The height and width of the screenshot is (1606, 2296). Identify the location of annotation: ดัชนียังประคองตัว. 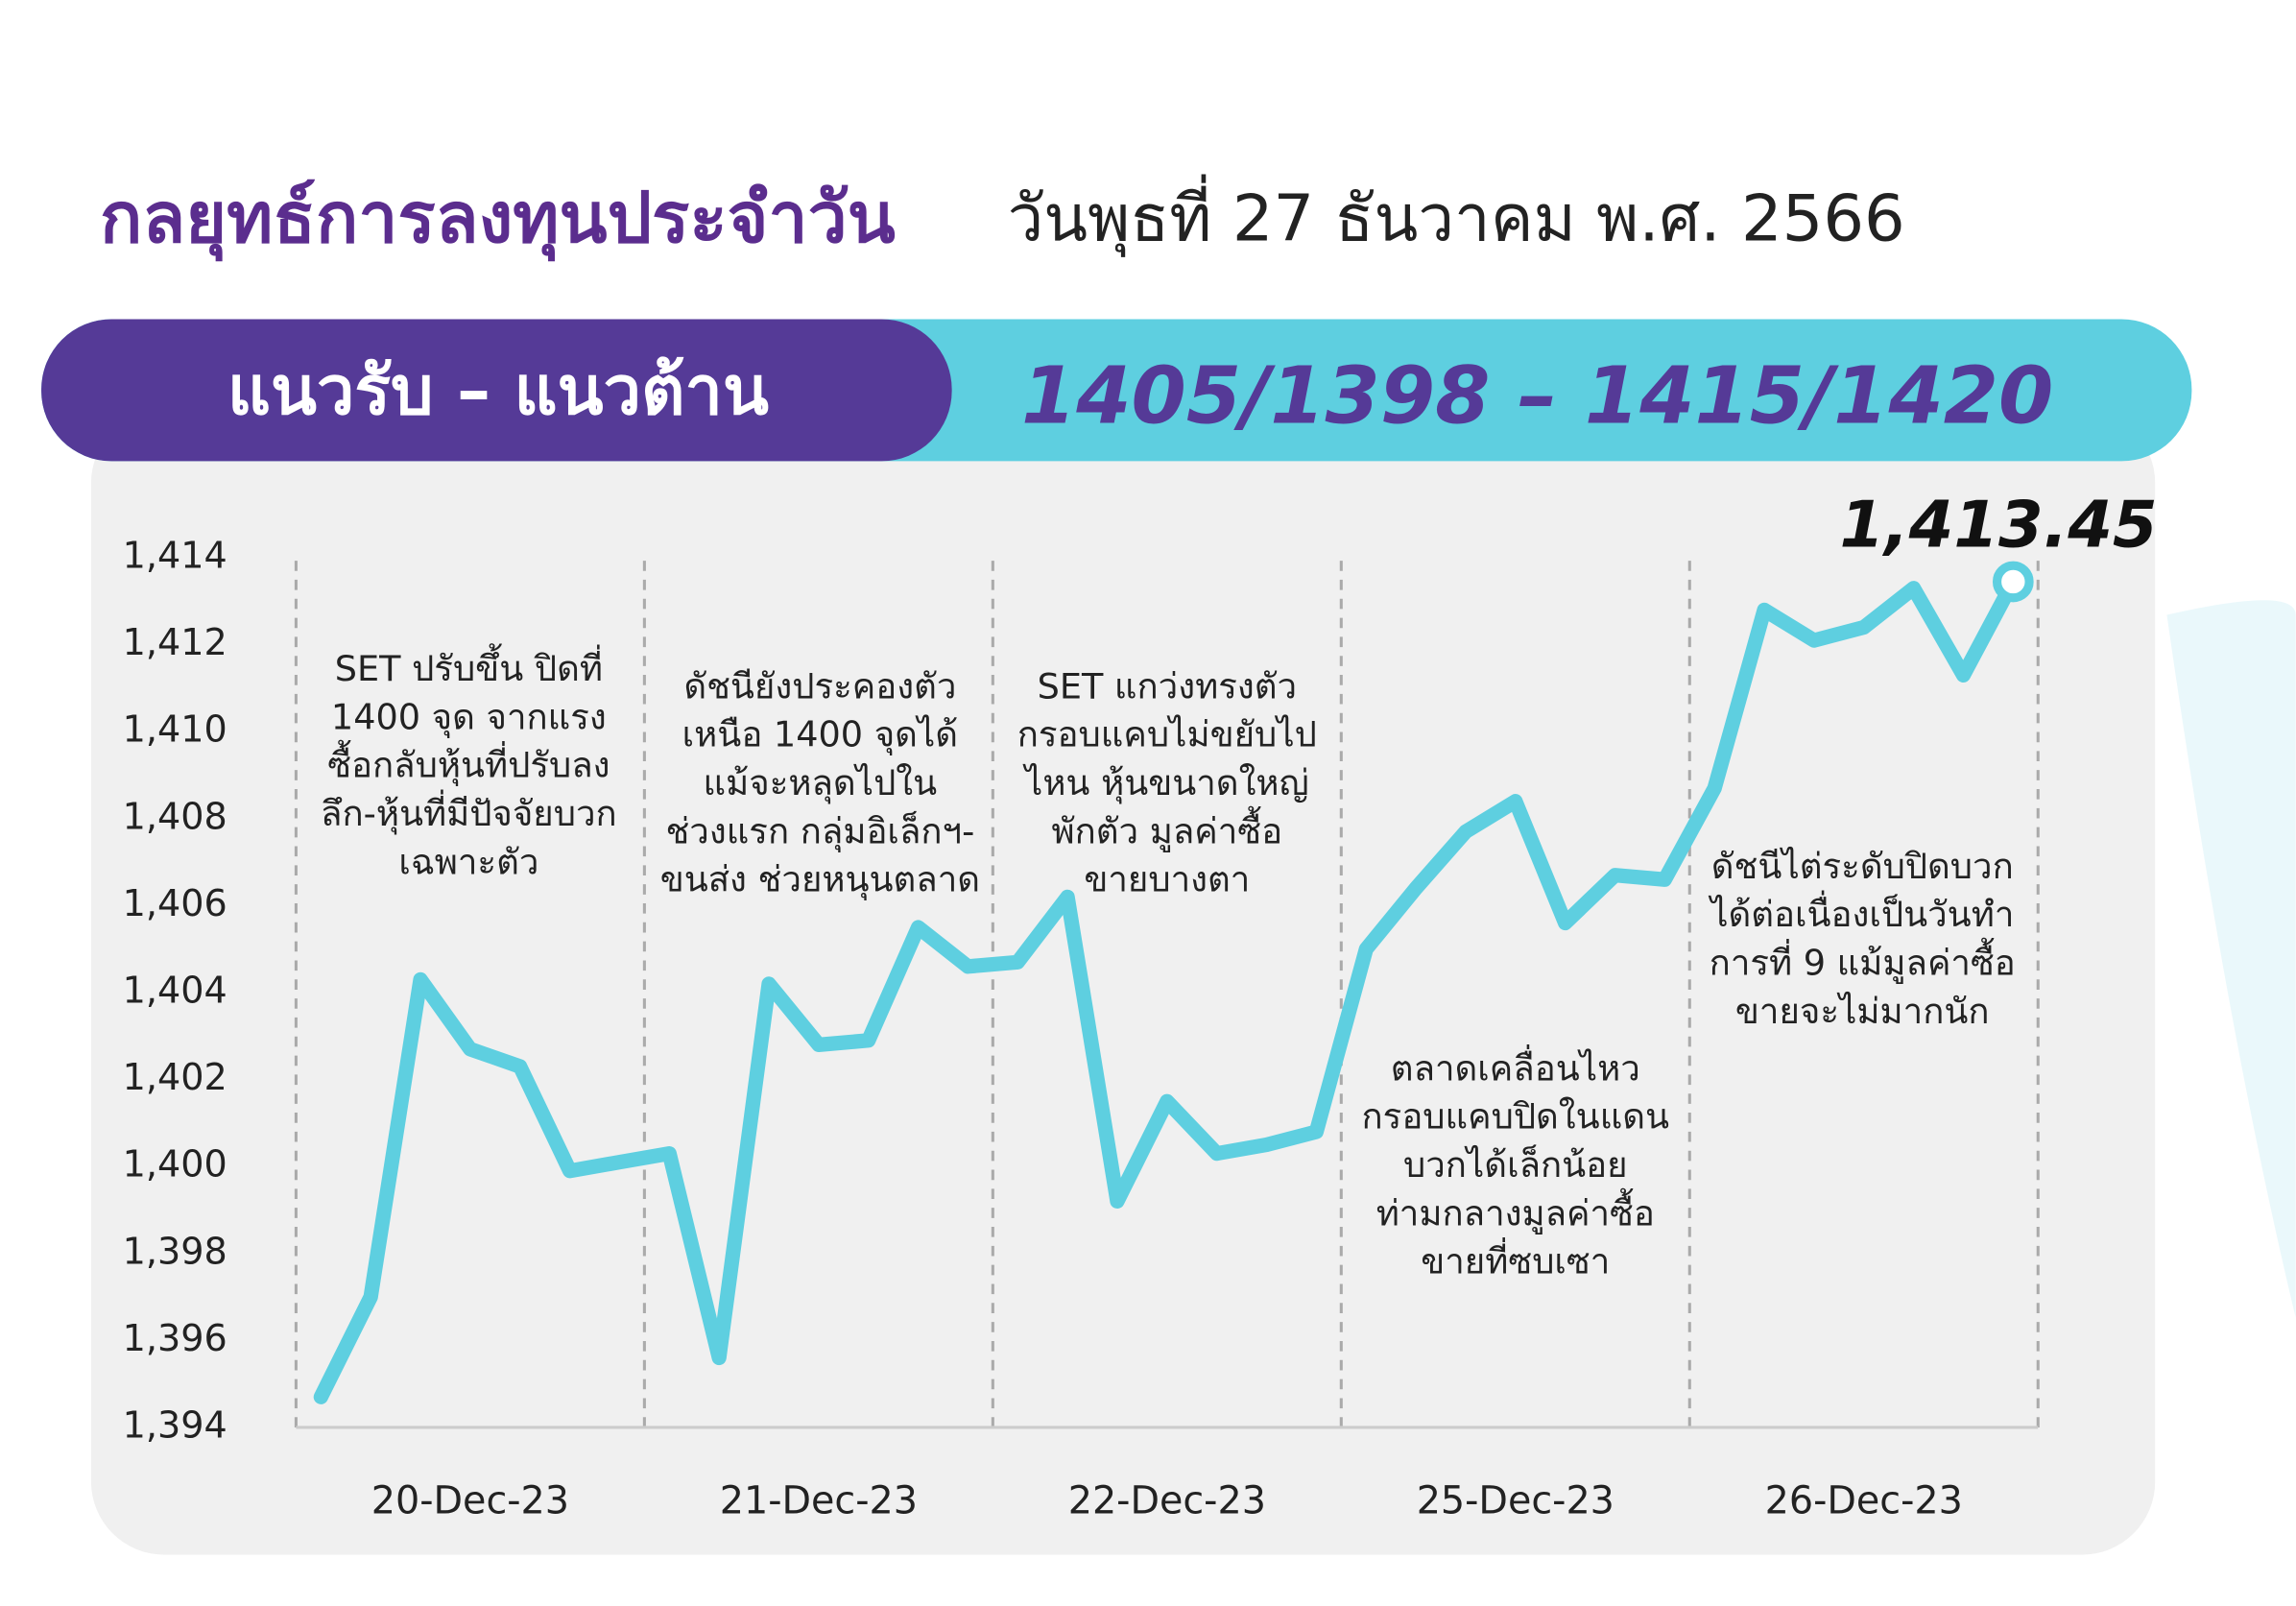
(820, 686).